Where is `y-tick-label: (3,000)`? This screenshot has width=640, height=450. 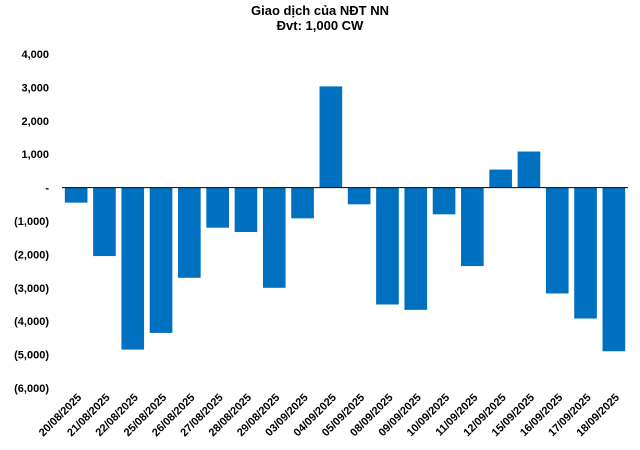 y-tick-label: (3,000) is located at coordinates (31, 289).